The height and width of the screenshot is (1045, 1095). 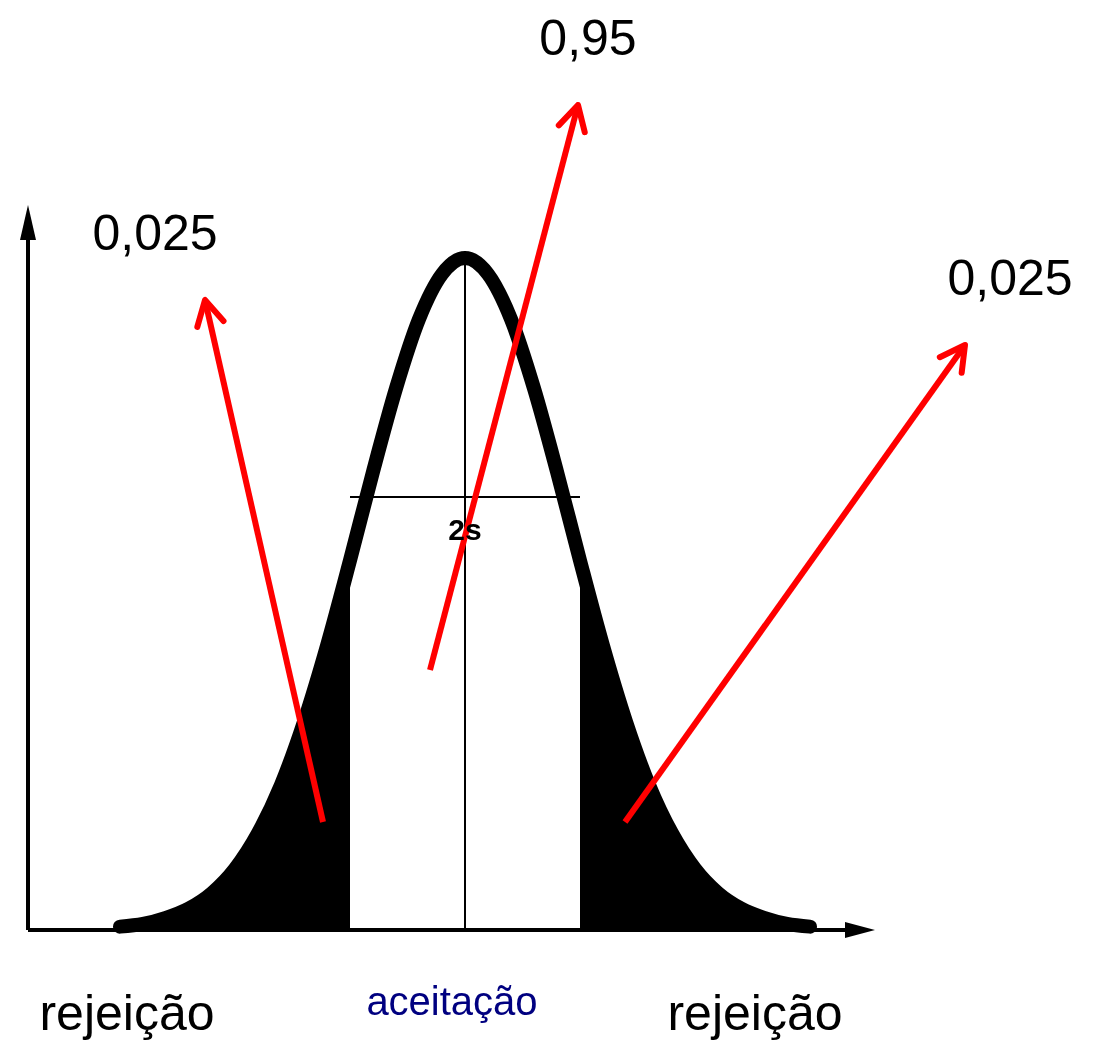 What do you see at coordinates (452, 1001) in the screenshot?
I see `text: aceitação` at bounding box center [452, 1001].